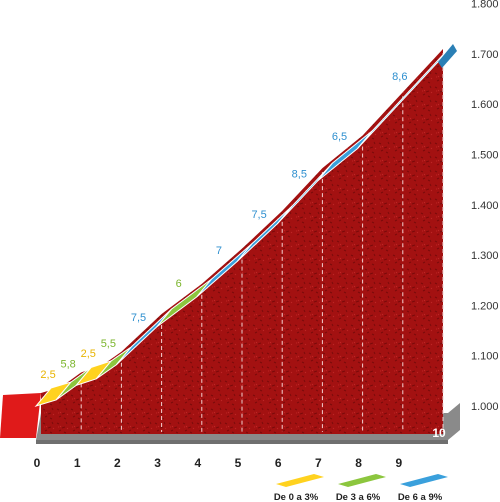 The image size is (500, 502). Describe the element at coordinates (485, 206) in the screenshot. I see `y-tick-label: 1.400` at that location.